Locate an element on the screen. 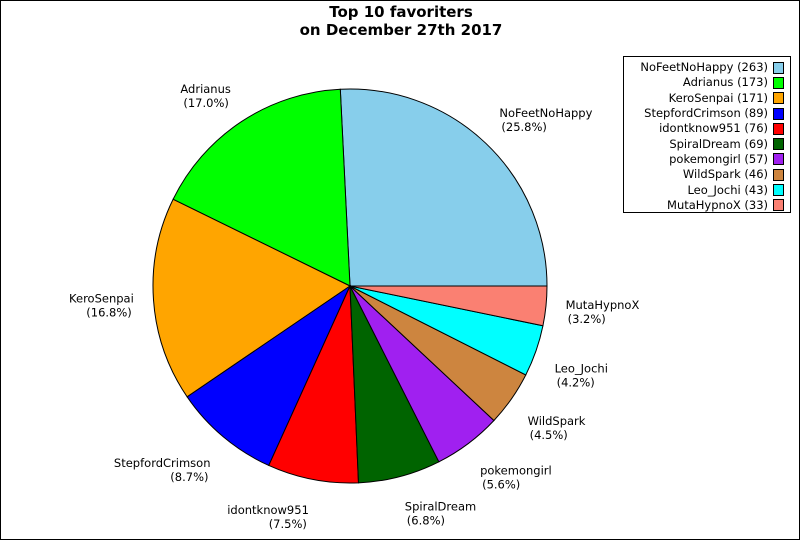 Image resolution: width=800 pixels, height=541 pixels. pie-slice-adrianus is located at coordinates (261, 187).